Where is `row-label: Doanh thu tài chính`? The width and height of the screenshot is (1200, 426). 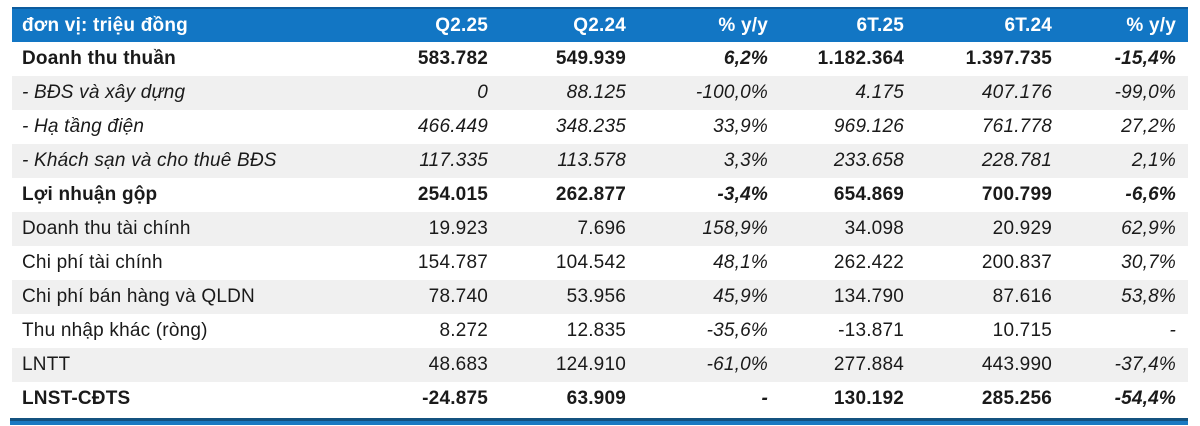
row-label: Doanh thu tài chính is located at coordinates (182, 229).